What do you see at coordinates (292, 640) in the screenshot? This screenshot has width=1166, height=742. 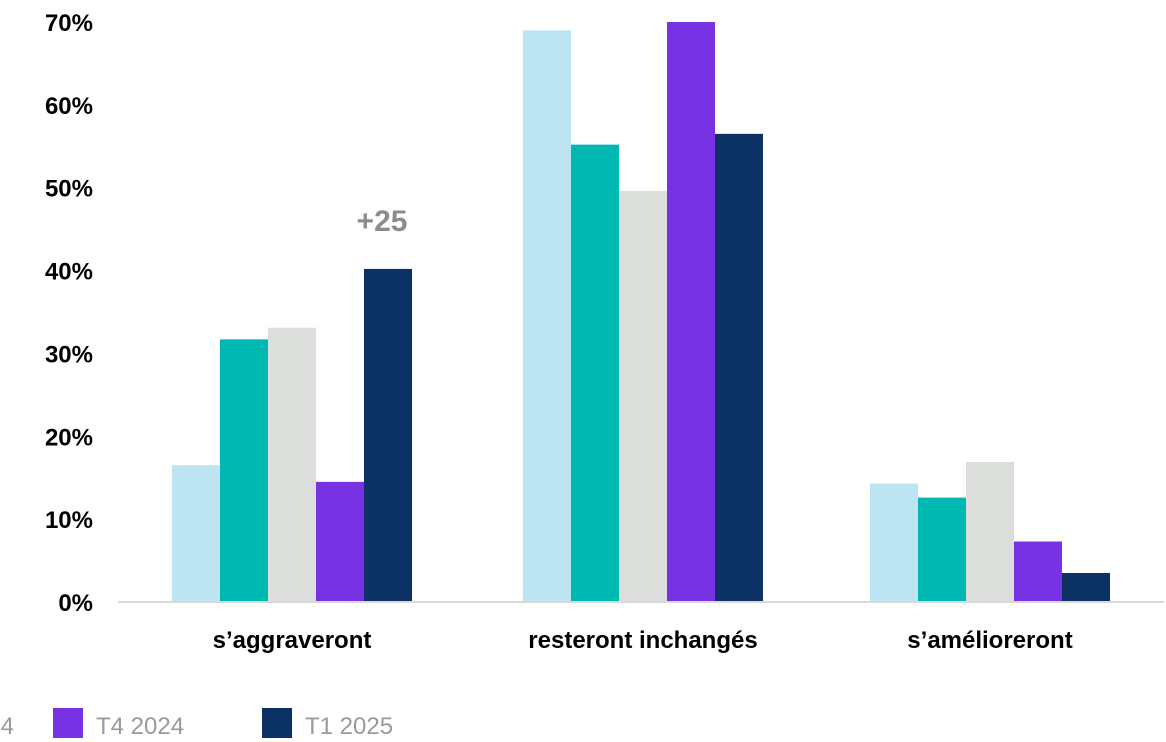 I see `category-label: s’aggraveront` at bounding box center [292, 640].